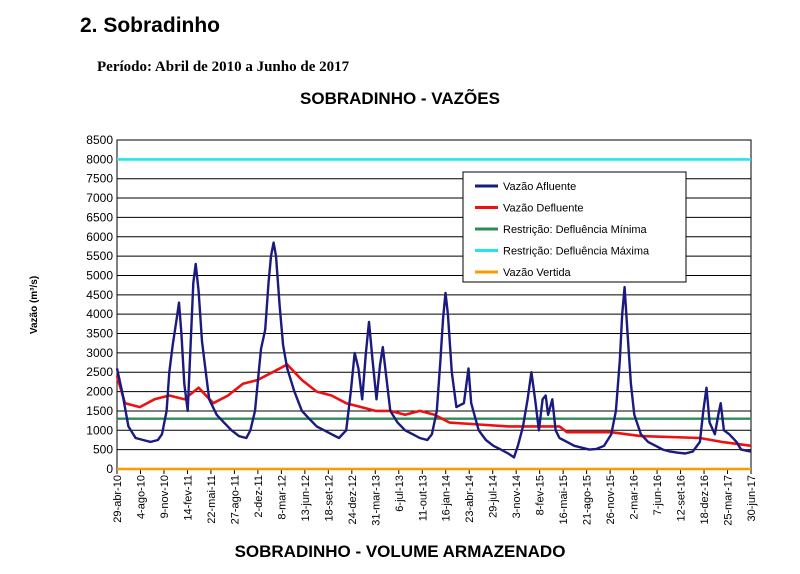 The width and height of the screenshot is (800, 574). What do you see at coordinates (99, 217) in the screenshot?
I see `y-tick-label: 6500` at bounding box center [99, 217].